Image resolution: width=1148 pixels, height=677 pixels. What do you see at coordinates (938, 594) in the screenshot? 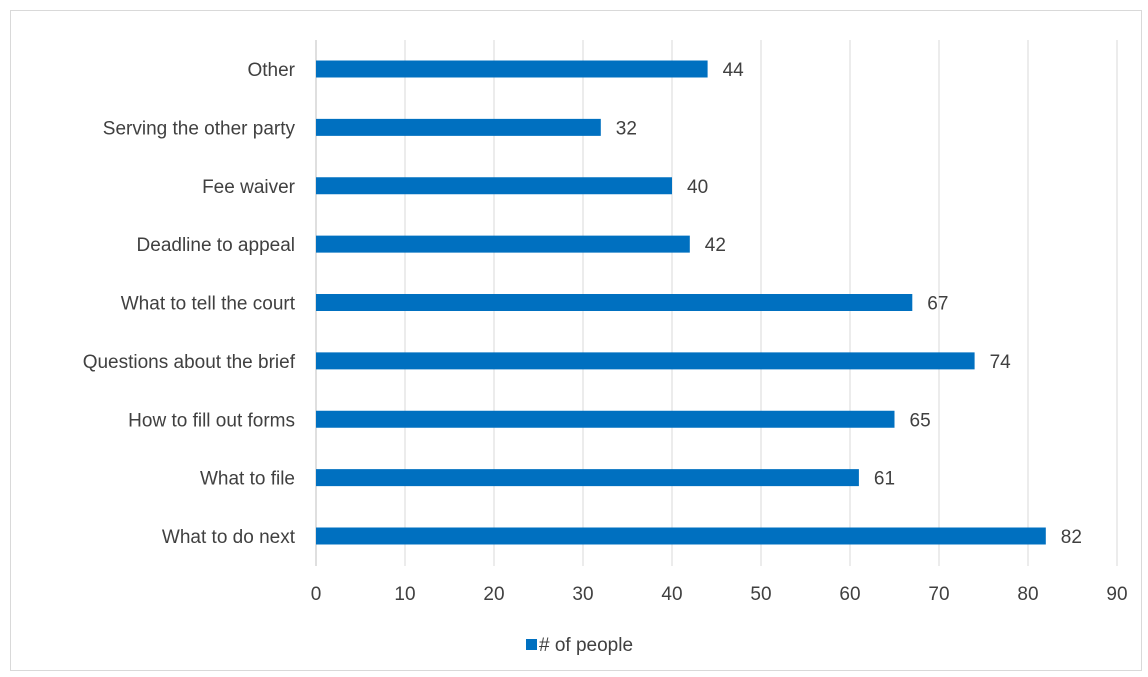
I see `x-tick-label: 70` at bounding box center [938, 594].